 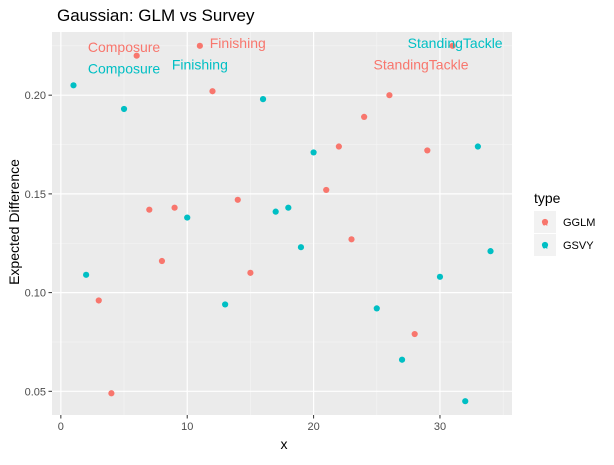 I want to click on annotation-standingtackle-gglm: StandingTackle, so click(x=421, y=65).